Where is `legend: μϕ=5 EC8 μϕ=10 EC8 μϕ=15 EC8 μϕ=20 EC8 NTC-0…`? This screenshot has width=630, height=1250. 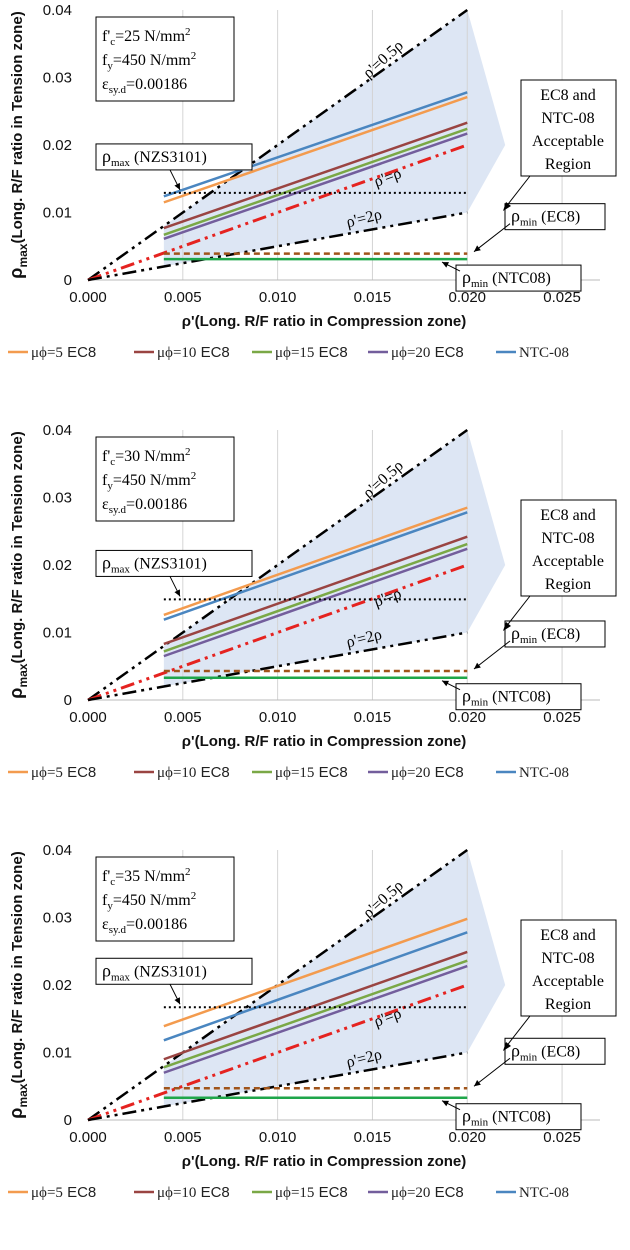 legend: μϕ=5 EC8 μϕ=10 EC8 μϕ=15 EC8 μϕ=20 EC8 NTC-0… is located at coordinates (288, 1192).